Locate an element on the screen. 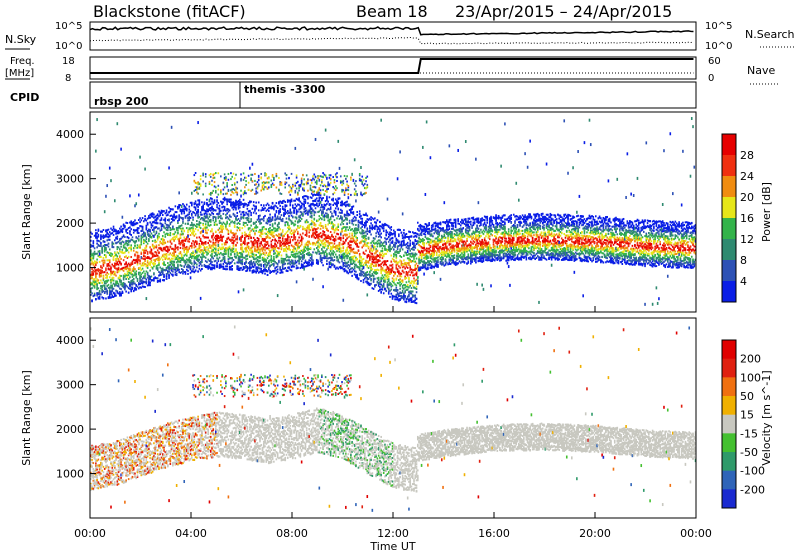 The height and width of the screenshot is (554, 800). nsearch-trace is located at coordinates (391, 41).